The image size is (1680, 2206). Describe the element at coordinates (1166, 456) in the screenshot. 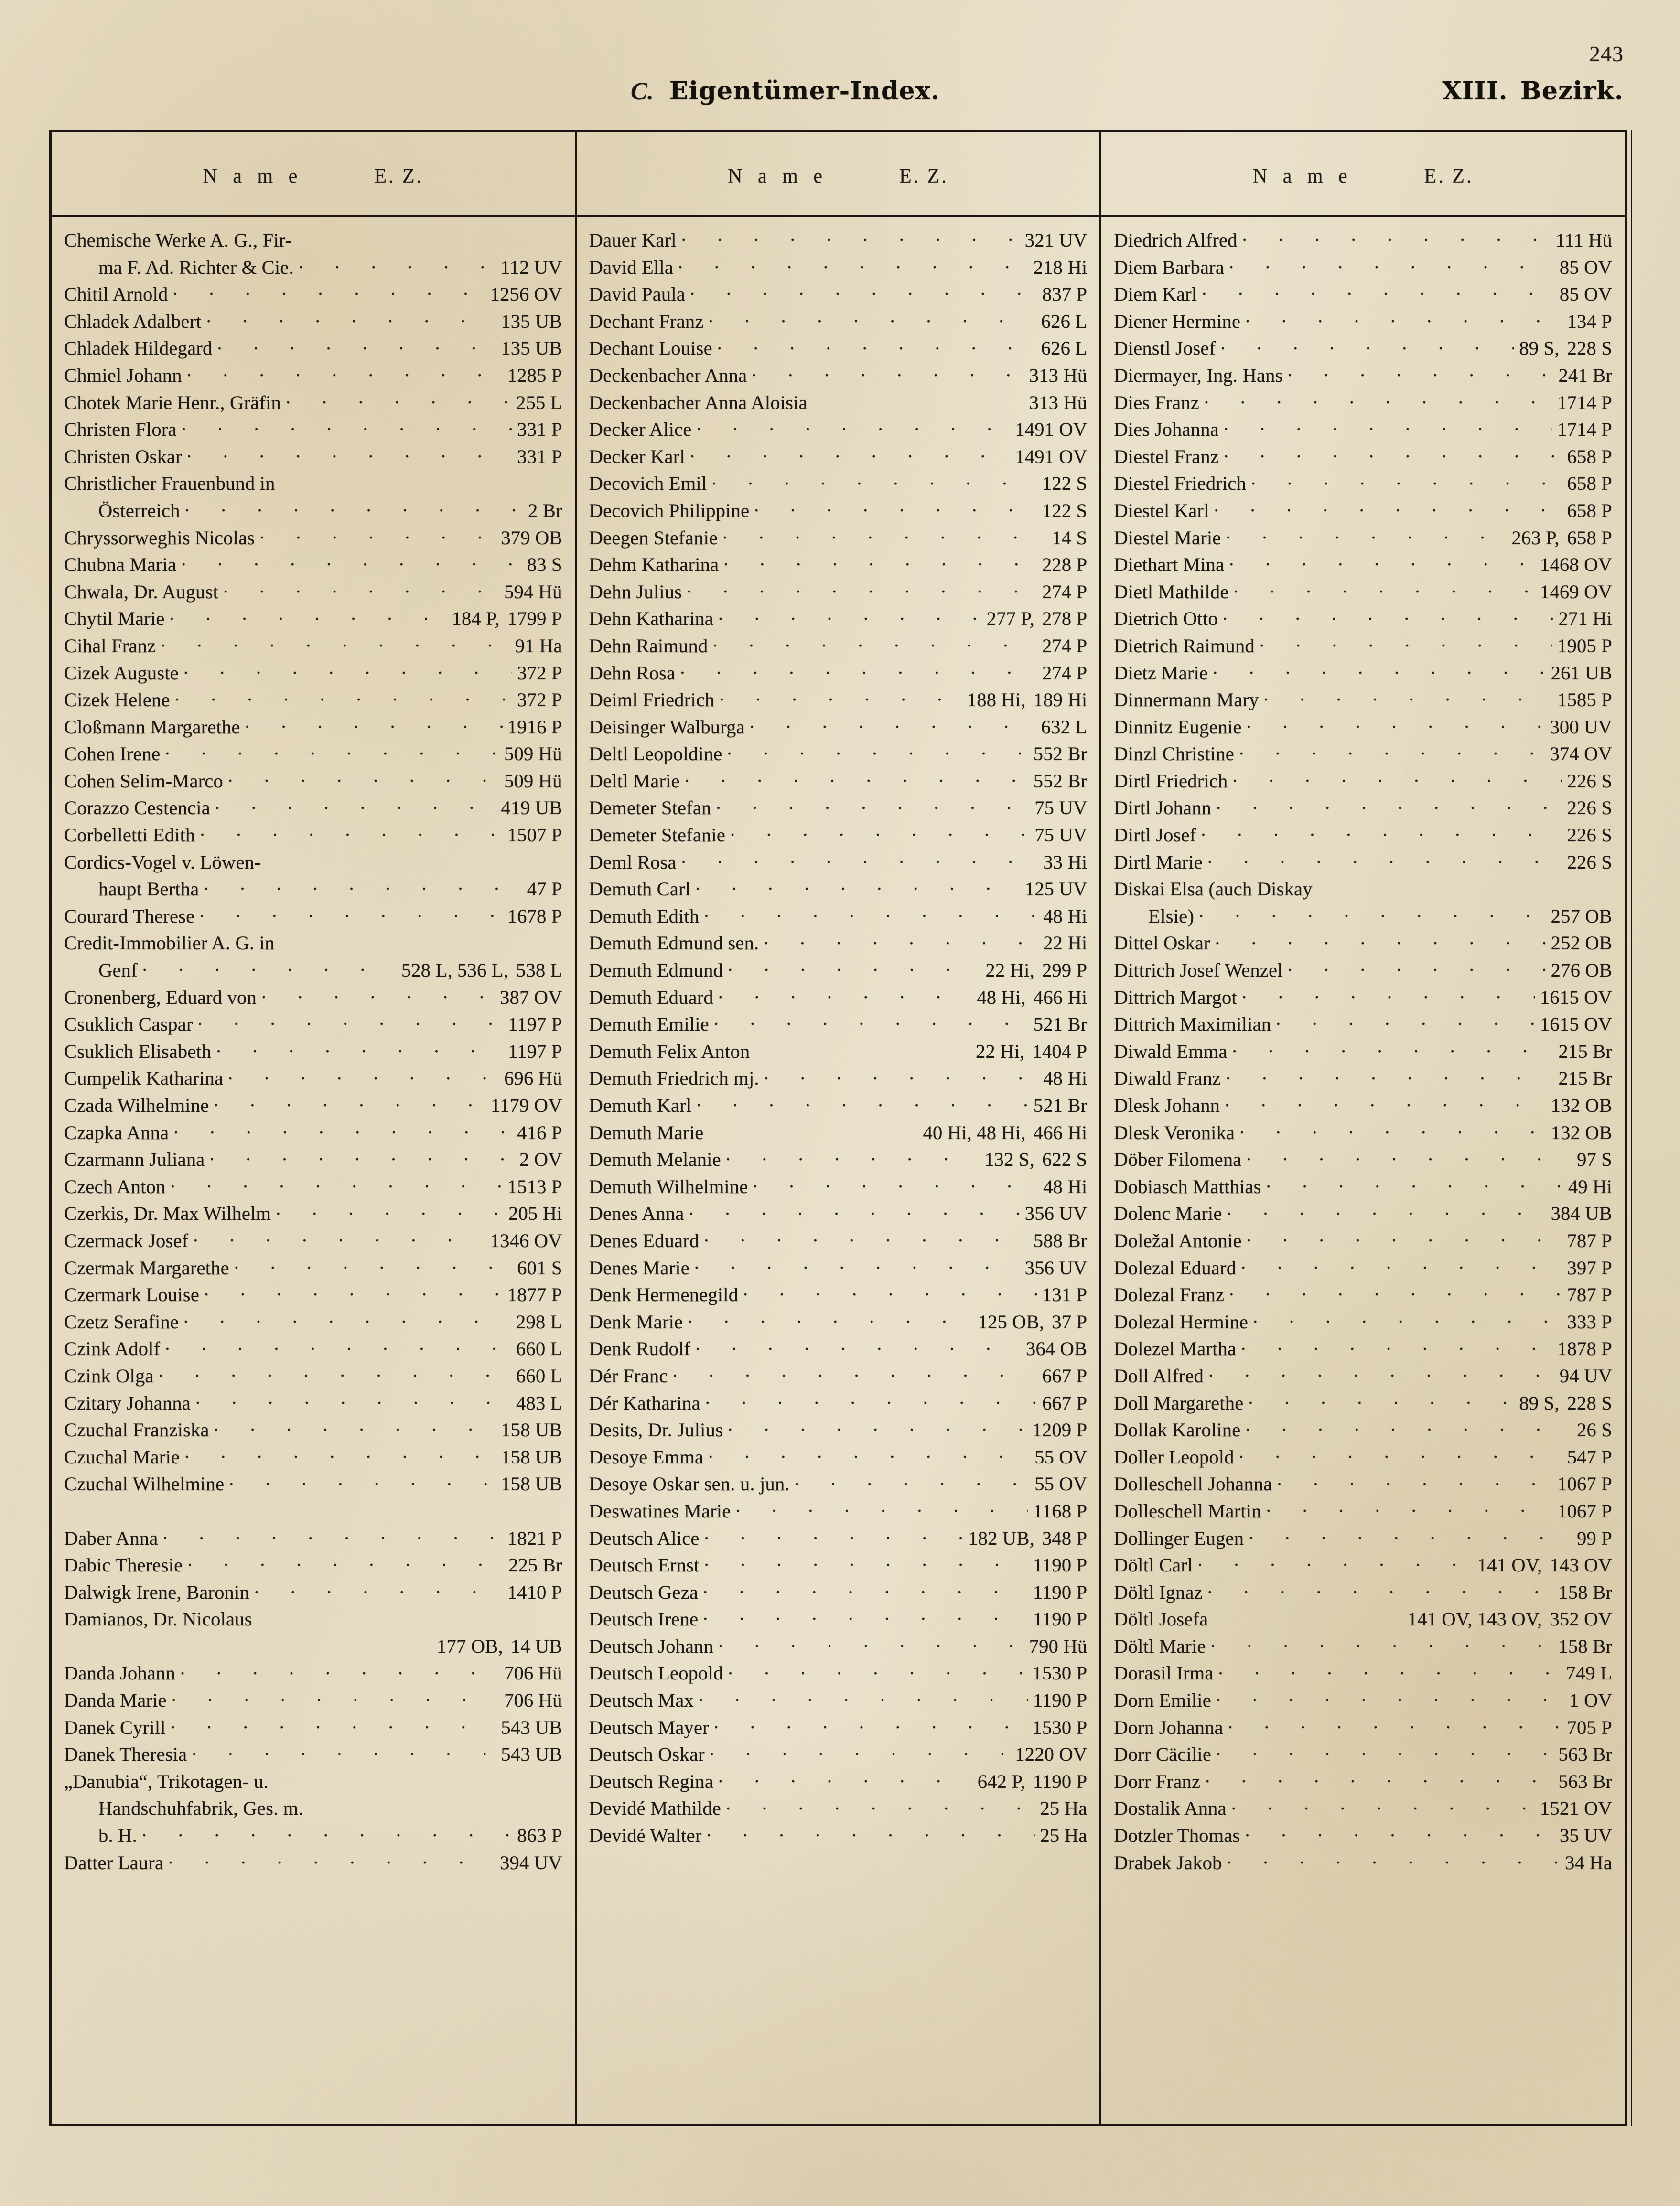

I see `entry-name: Diestel Franz` at that location.